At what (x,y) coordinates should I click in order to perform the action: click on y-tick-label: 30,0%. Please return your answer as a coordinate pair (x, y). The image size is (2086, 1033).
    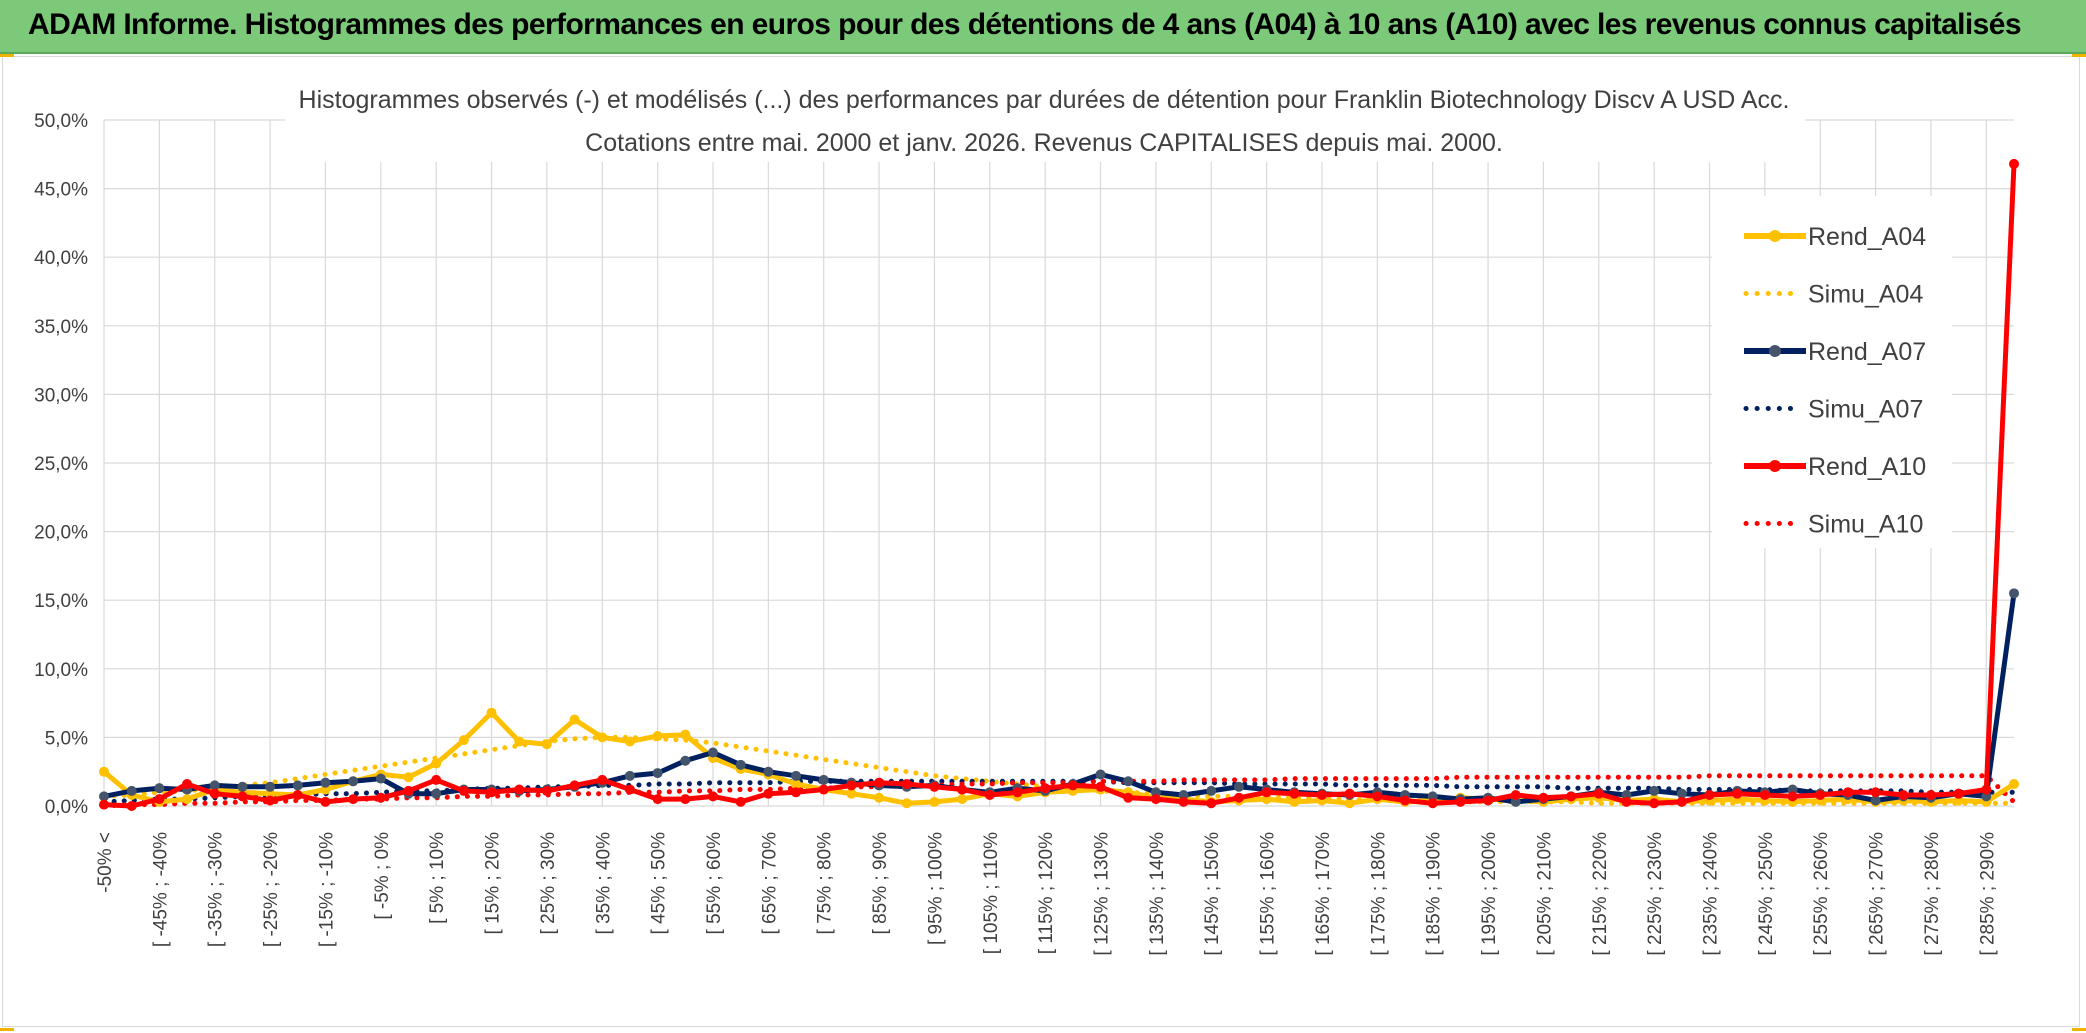
    Looking at the image, I should click on (61, 395).